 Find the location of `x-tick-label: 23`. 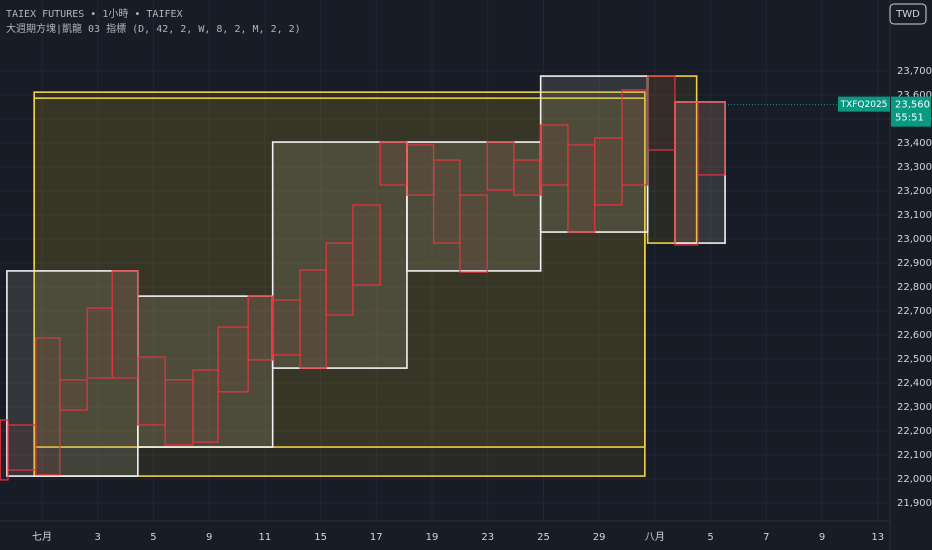

x-tick-label: 23 is located at coordinates (487, 537).